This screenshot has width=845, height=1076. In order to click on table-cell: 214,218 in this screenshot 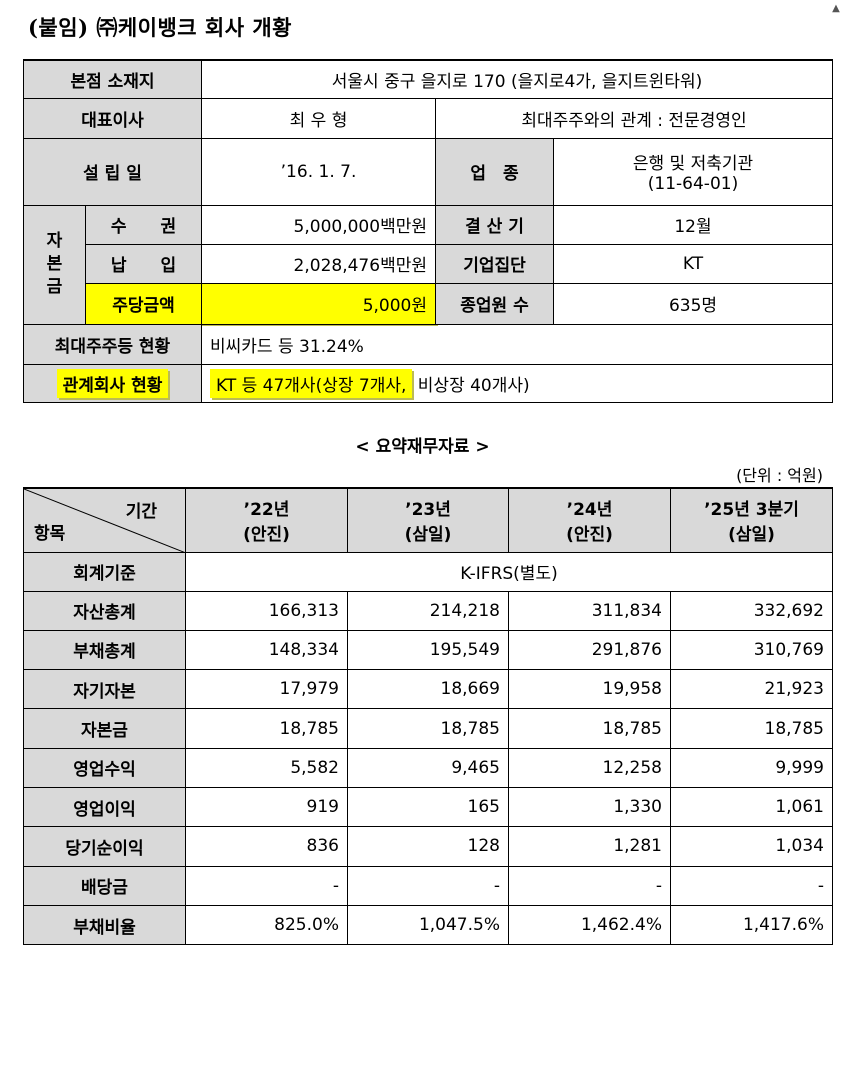, I will do `click(428, 610)`.